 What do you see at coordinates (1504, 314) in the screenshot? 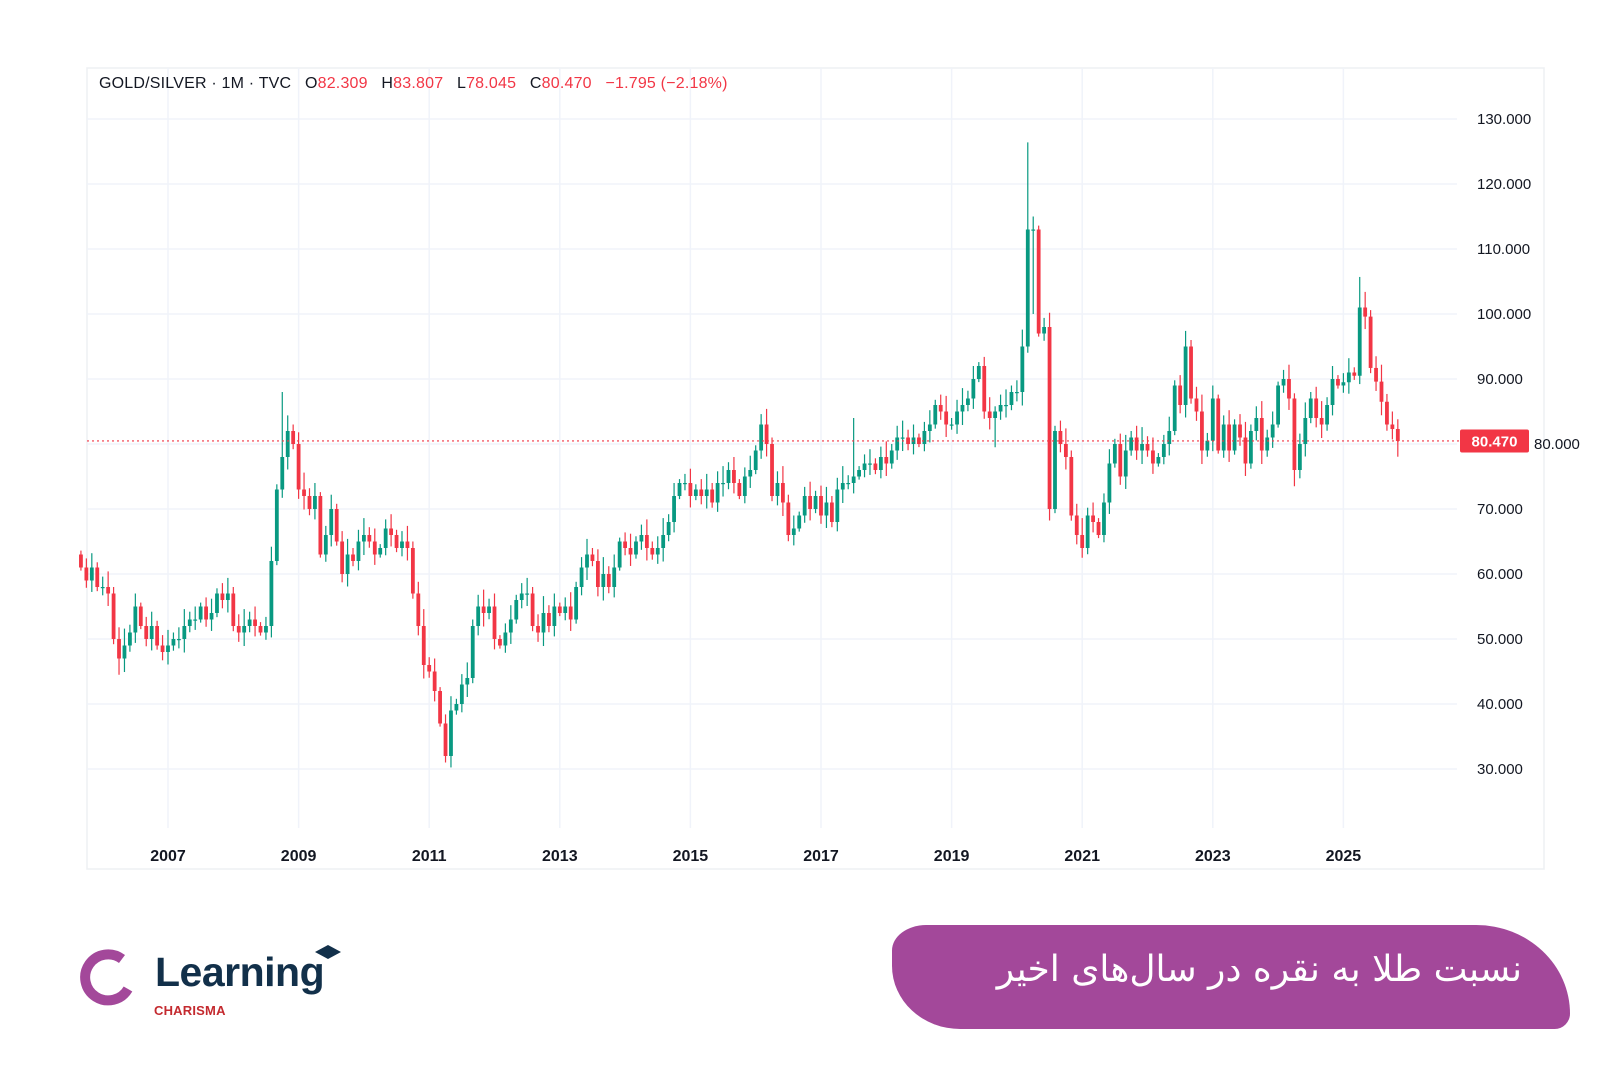
I see `y-tick-label: 100.000` at bounding box center [1504, 314].